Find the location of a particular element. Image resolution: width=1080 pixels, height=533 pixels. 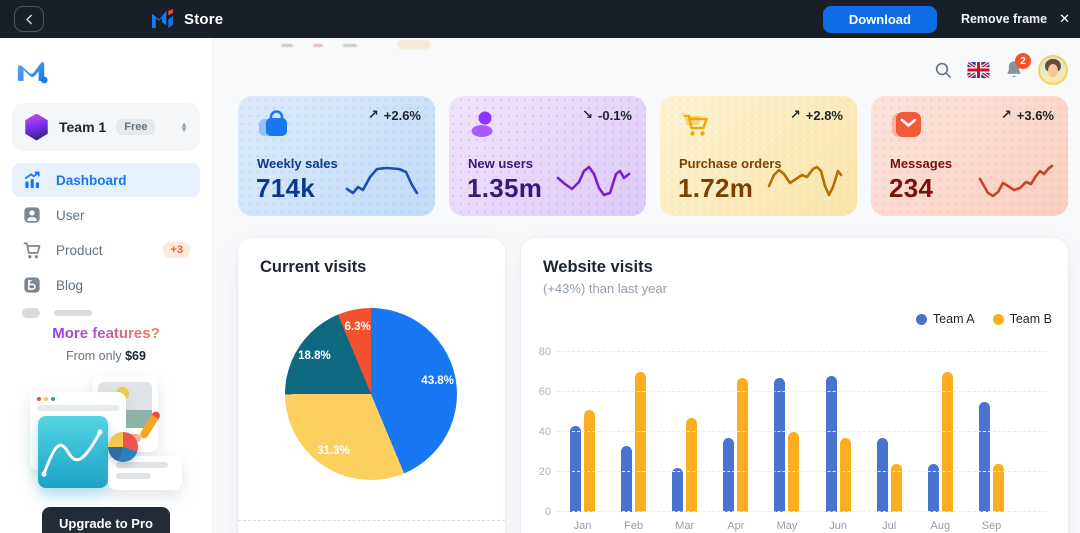

stat-label: Weekly sales is located at coordinates (297, 163).